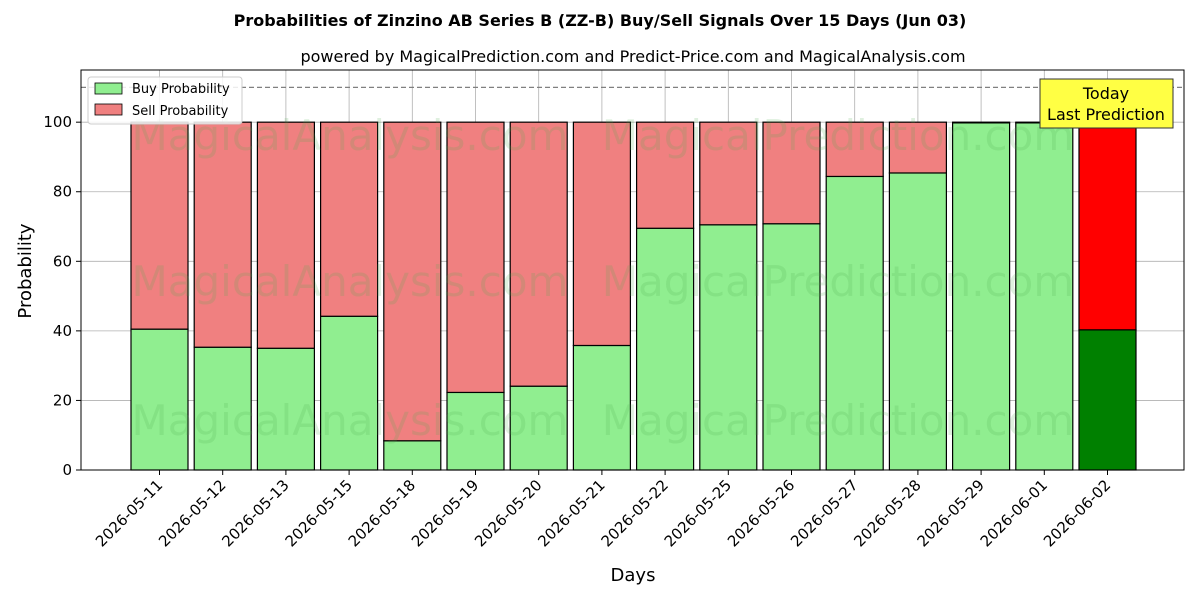 The height and width of the screenshot is (600, 1200). I want to click on x-tick-label-7: 2026-05-21, so click(571, 513).